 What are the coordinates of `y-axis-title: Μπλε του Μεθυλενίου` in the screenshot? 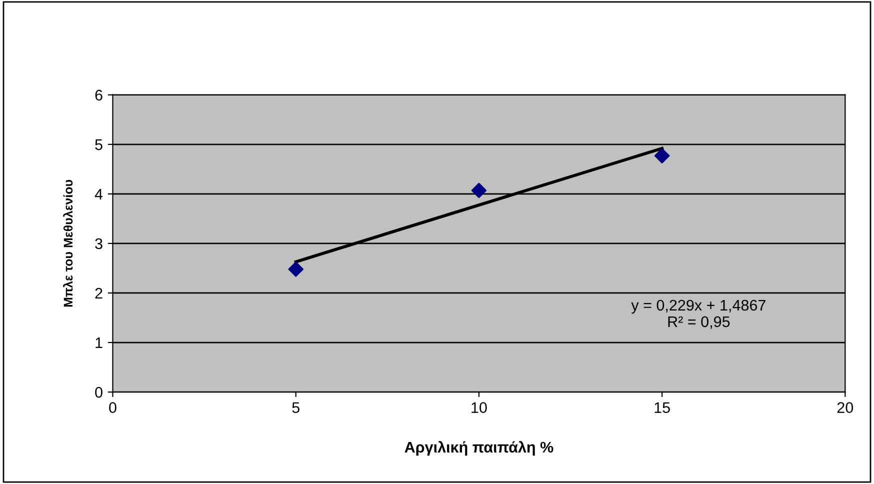 It's located at (68, 243).